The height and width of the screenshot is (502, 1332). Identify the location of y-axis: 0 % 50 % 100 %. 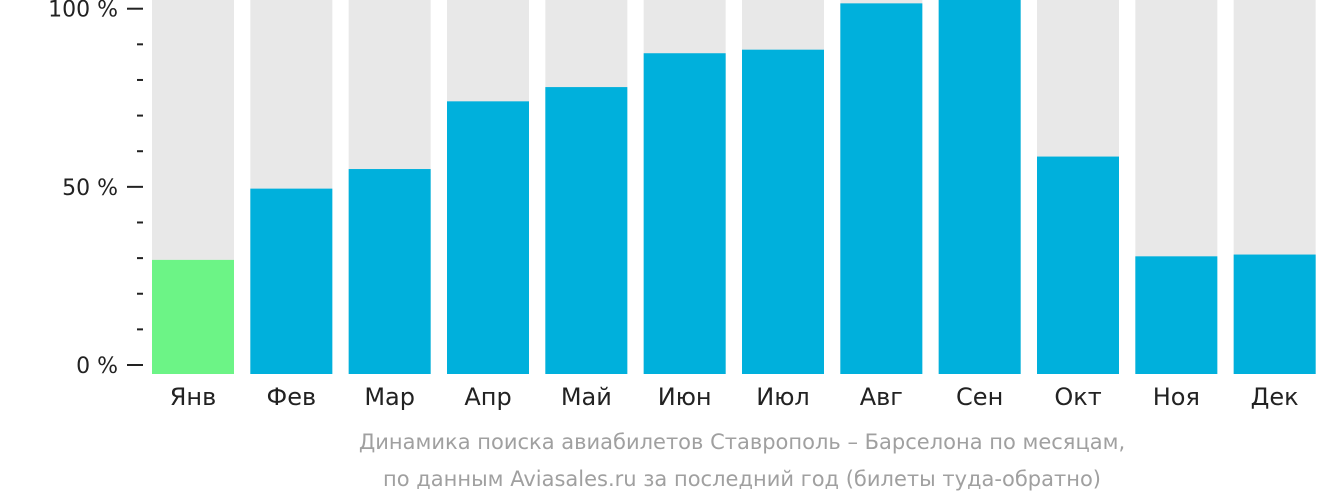
(95, 189).